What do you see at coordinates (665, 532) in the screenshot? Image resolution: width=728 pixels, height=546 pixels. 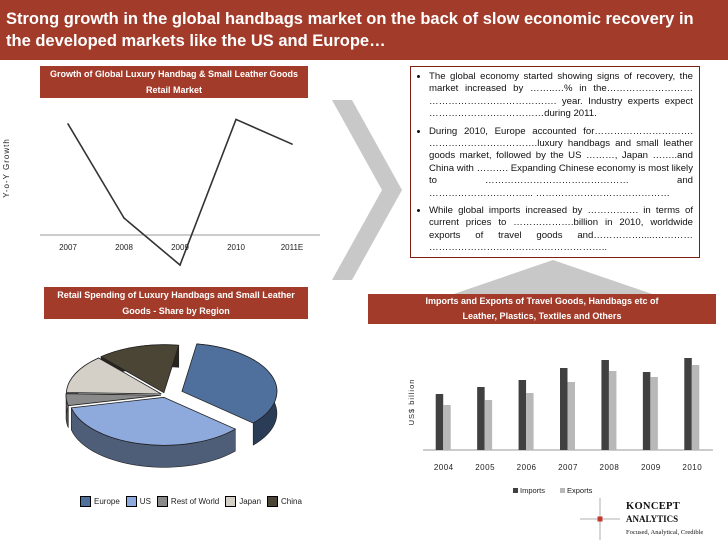 I see `logo-tagline: Focused, Analytical, Credible` at bounding box center [665, 532].